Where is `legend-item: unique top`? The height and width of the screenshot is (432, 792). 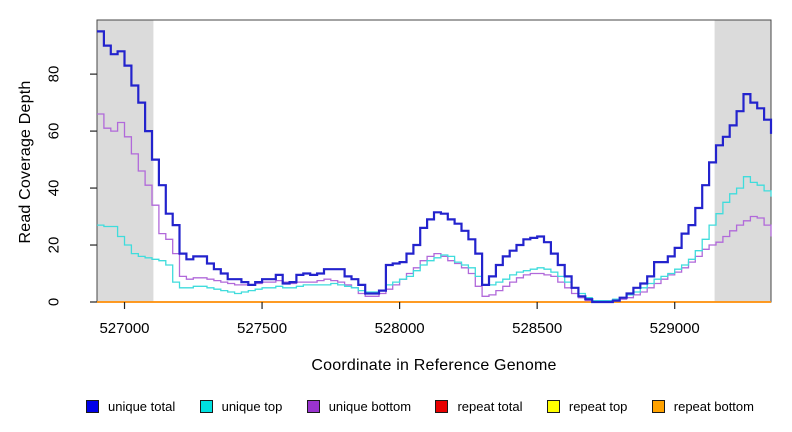
legend-item: unique top is located at coordinates (241, 406).